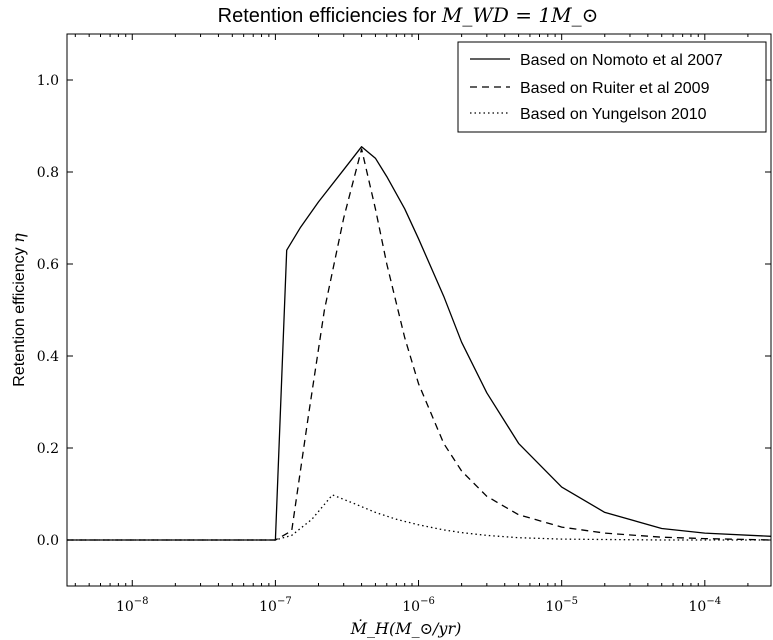  Describe the element at coordinates (561, 605) in the screenshot. I see `x-tick-label: 10⁻⁵` at that location.